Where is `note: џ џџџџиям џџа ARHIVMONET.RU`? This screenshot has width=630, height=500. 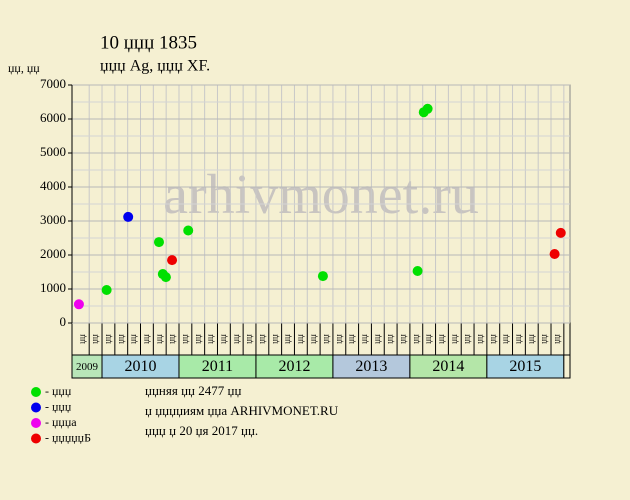
note: џ џџџџиям џџа ARHIVMONET.RU is located at coordinates (242, 410).